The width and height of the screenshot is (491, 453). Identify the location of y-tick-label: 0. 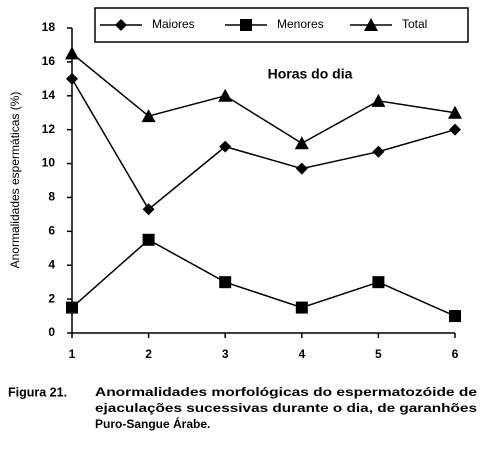
(51, 332).